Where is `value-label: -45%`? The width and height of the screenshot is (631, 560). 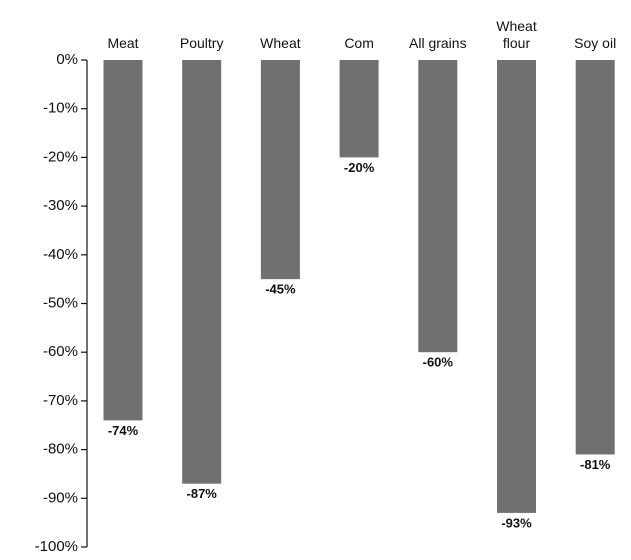 value-label: -45% is located at coordinates (280, 289).